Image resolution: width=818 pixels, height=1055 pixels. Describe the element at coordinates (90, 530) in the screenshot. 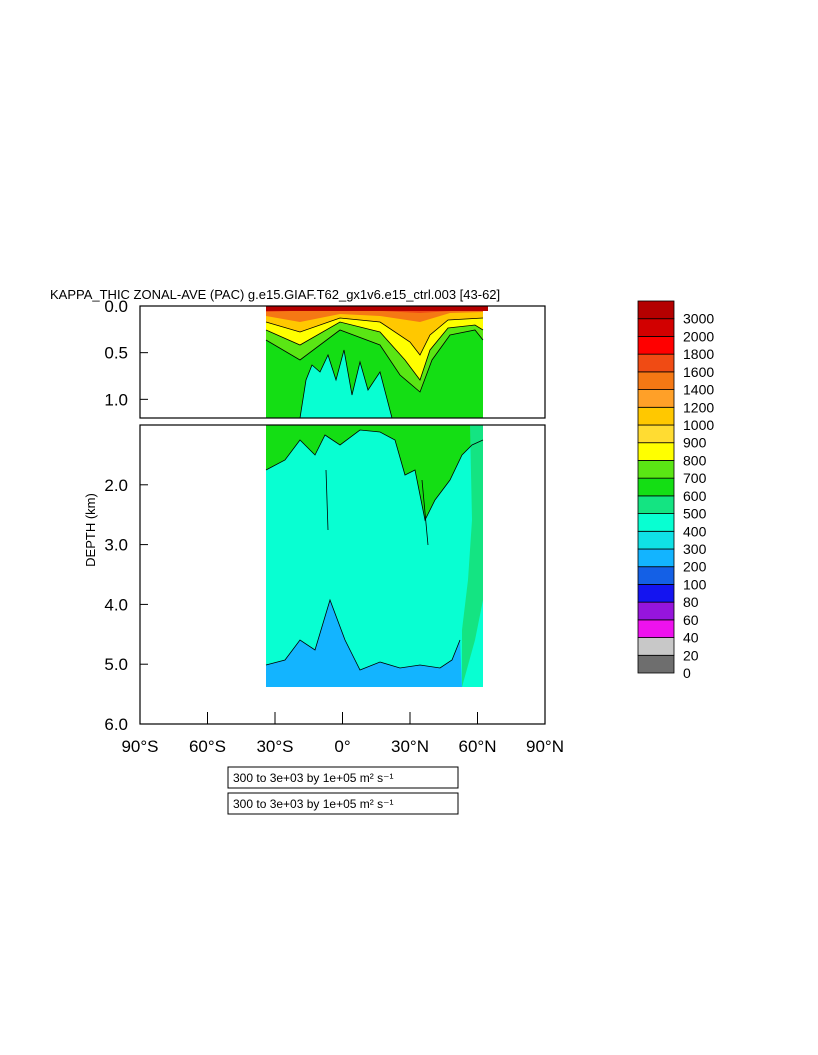

I see `y-axis-label: DEPTH (km)` at that location.